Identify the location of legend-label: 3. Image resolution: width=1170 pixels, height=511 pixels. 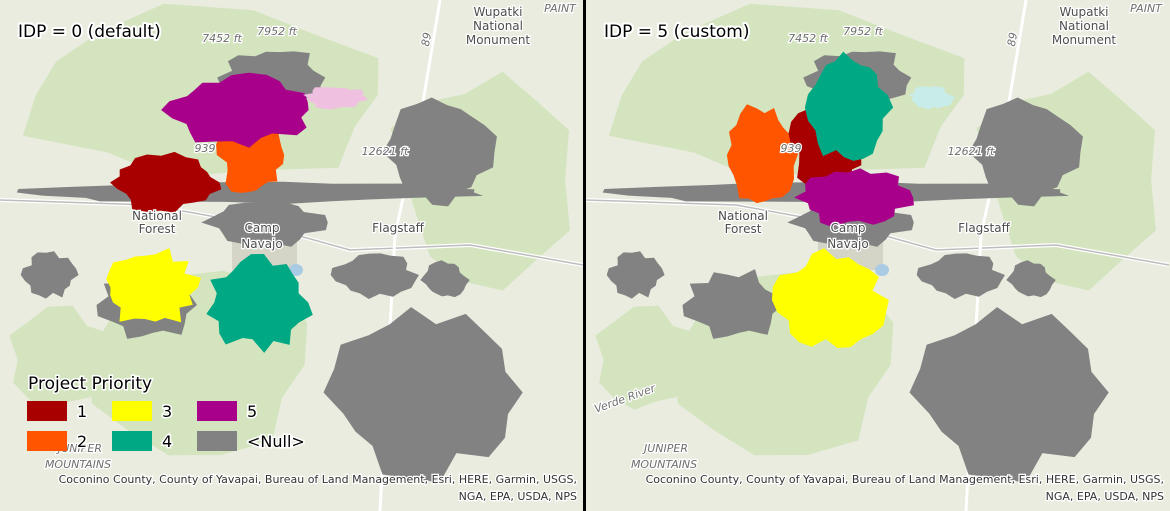
(167, 411).